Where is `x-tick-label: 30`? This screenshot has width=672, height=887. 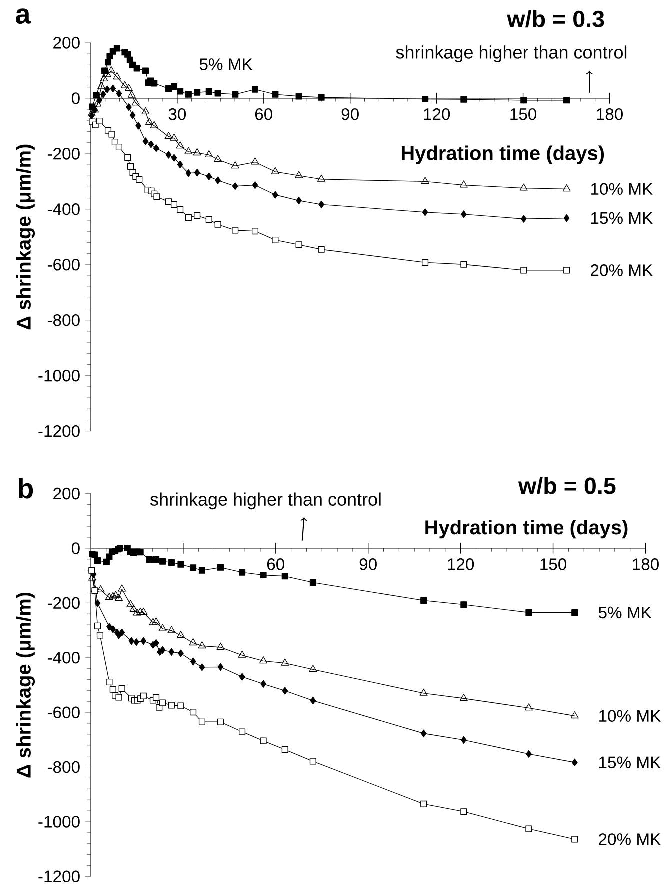
x-tick-label: 30 is located at coordinates (177, 114).